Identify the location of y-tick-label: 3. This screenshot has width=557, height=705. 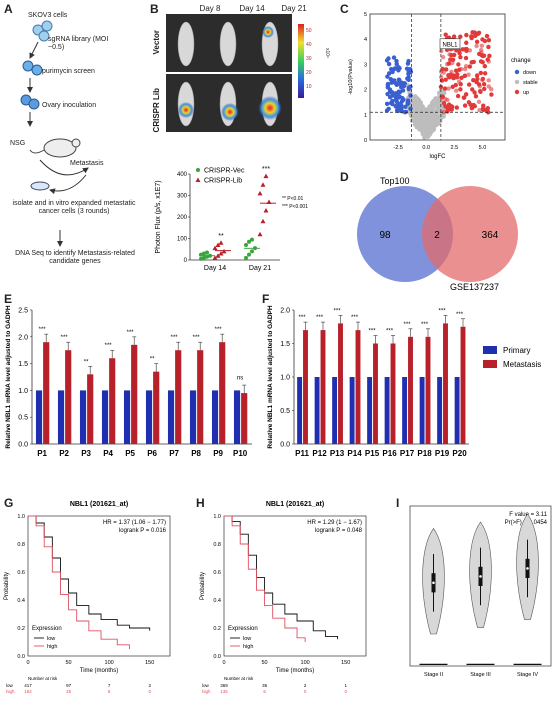
(365, 65).